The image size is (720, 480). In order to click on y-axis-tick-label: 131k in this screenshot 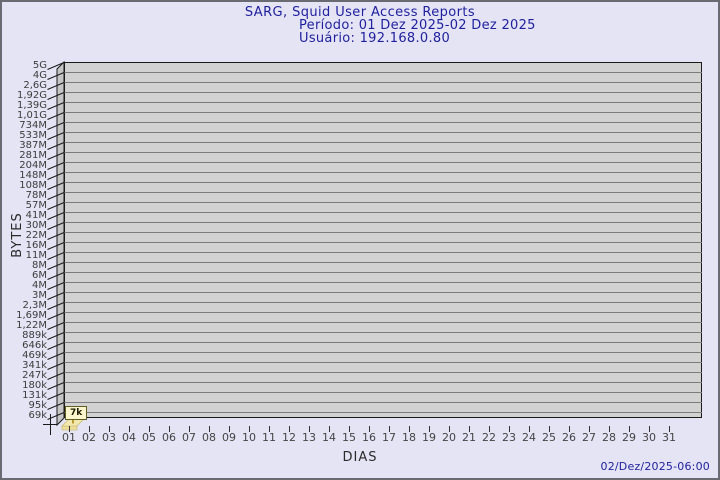, I will do `click(34, 395)`.